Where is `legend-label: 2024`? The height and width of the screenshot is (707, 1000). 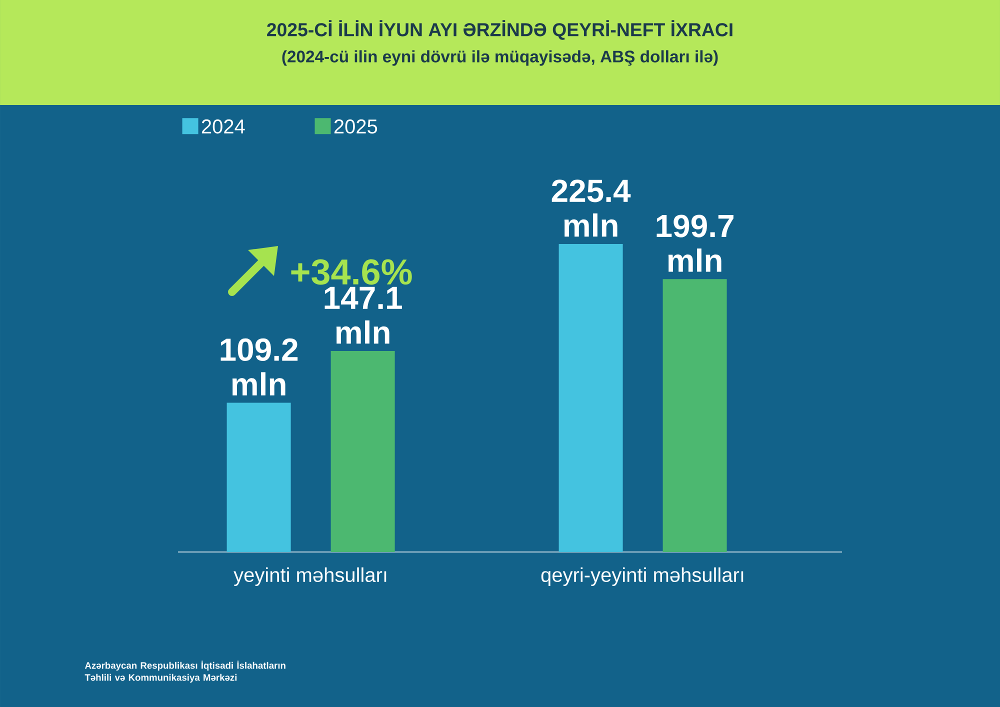
legend-label: 2024 is located at coordinates (223, 126).